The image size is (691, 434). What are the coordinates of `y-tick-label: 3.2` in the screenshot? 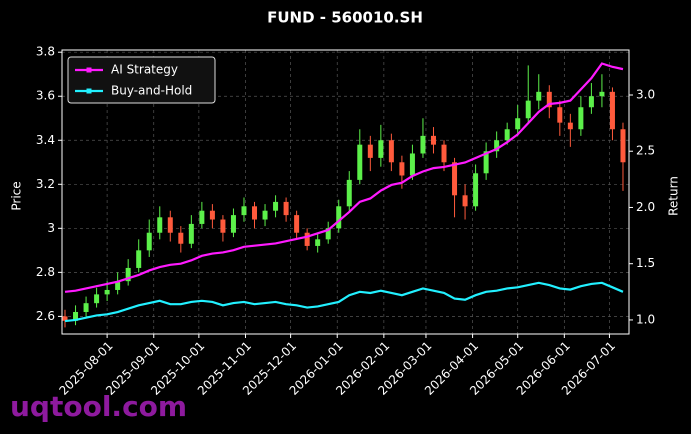 It's located at (45, 184).